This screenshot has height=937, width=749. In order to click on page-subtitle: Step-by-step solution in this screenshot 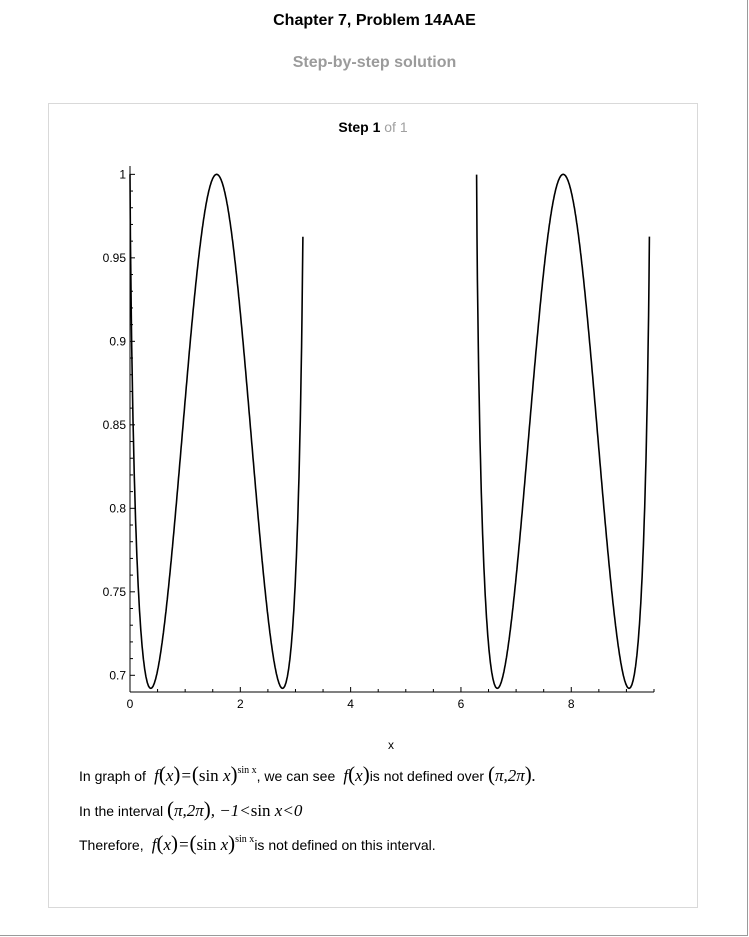, I will do `click(374, 62)`.